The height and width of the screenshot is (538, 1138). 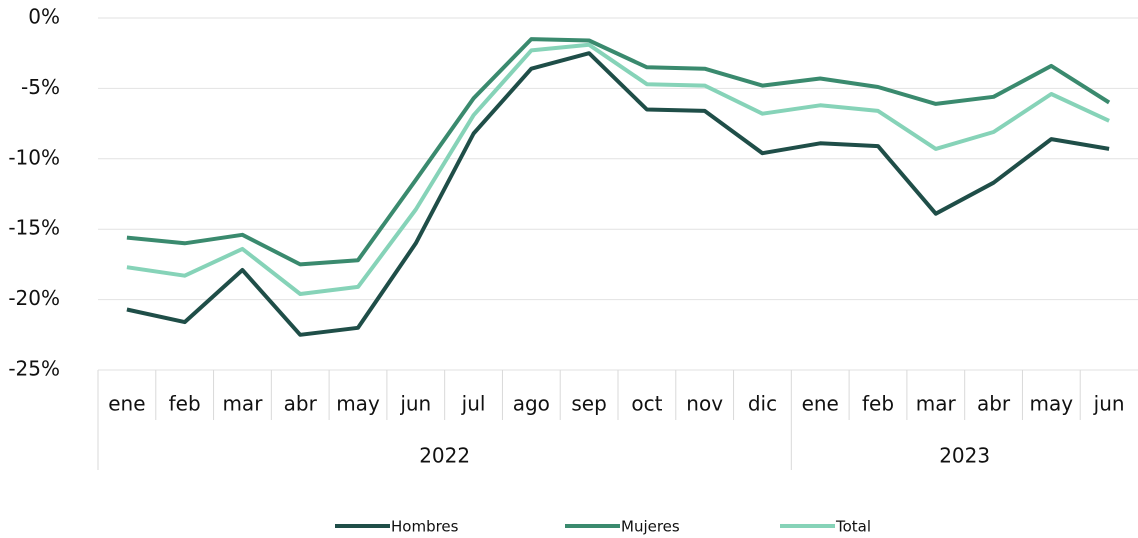 I want to click on y-tick-label: -10%, so click(x=34, y=157).